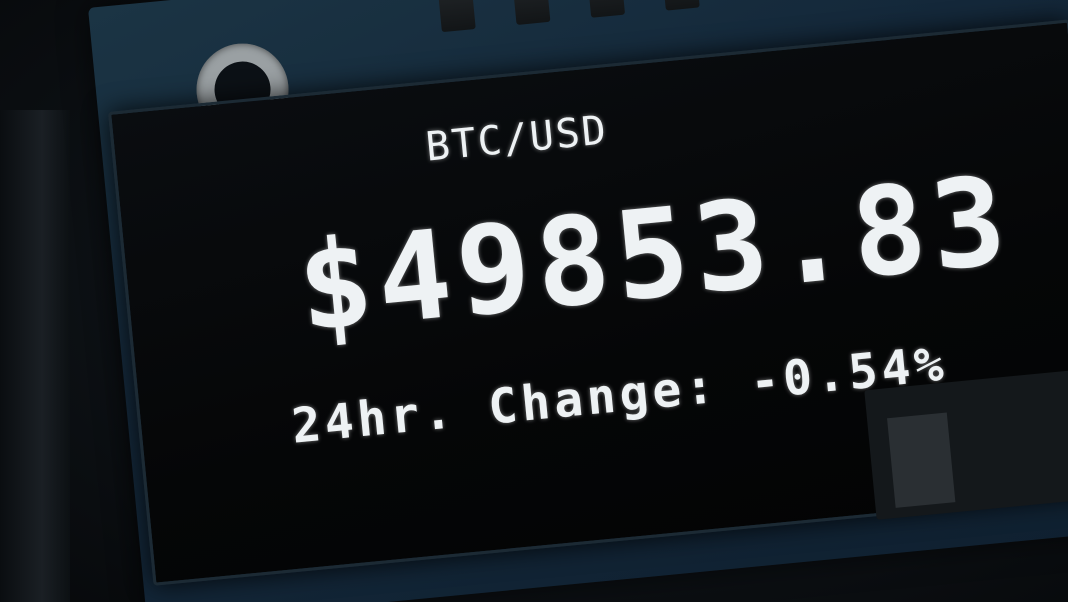  Describe the element at coordinates (516, 139) in the screenshot. I see `currency-pair-label: BTC/USD` at that location.